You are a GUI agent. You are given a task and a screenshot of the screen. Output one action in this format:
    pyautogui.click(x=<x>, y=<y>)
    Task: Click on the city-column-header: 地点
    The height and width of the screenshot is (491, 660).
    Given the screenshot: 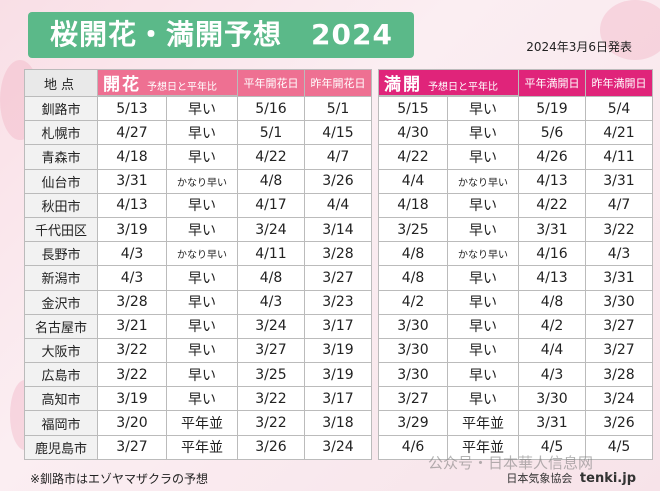 What is the action you would take?
    pyautogui.click(x=61, y=83)
    